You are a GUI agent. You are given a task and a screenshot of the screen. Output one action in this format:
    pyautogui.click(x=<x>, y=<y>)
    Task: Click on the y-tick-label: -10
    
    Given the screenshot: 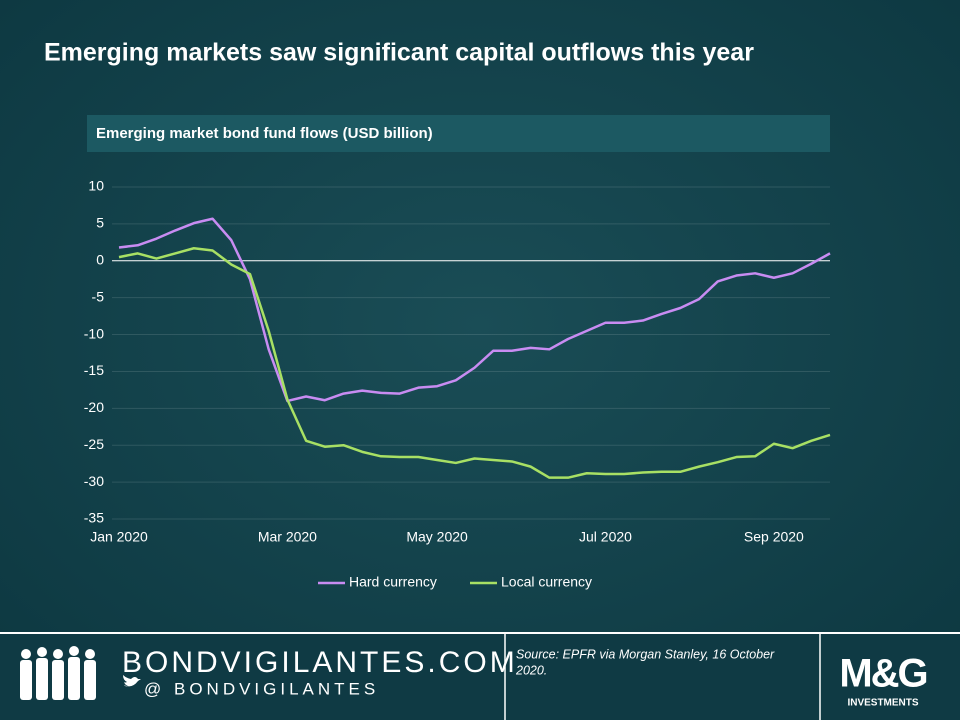 What is the action you would take?
    pyautogui.click(x=94, y=333)
    